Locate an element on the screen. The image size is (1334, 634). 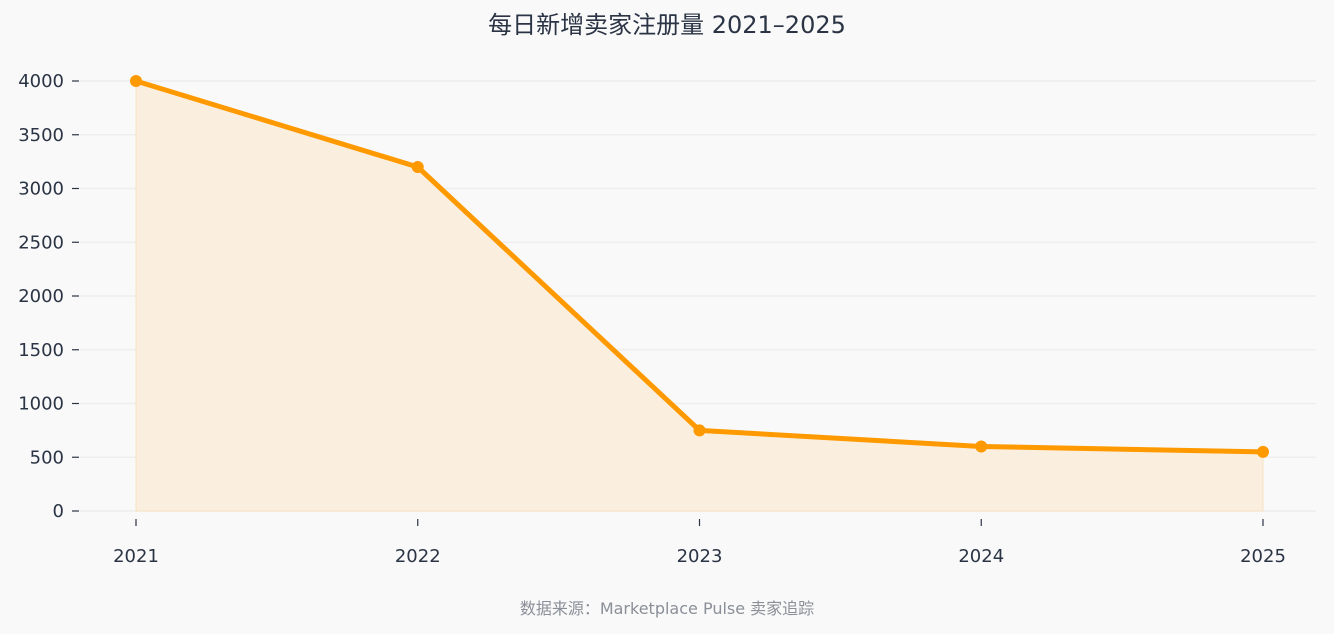
data-point-2024 is located at coordinates (981, 446).